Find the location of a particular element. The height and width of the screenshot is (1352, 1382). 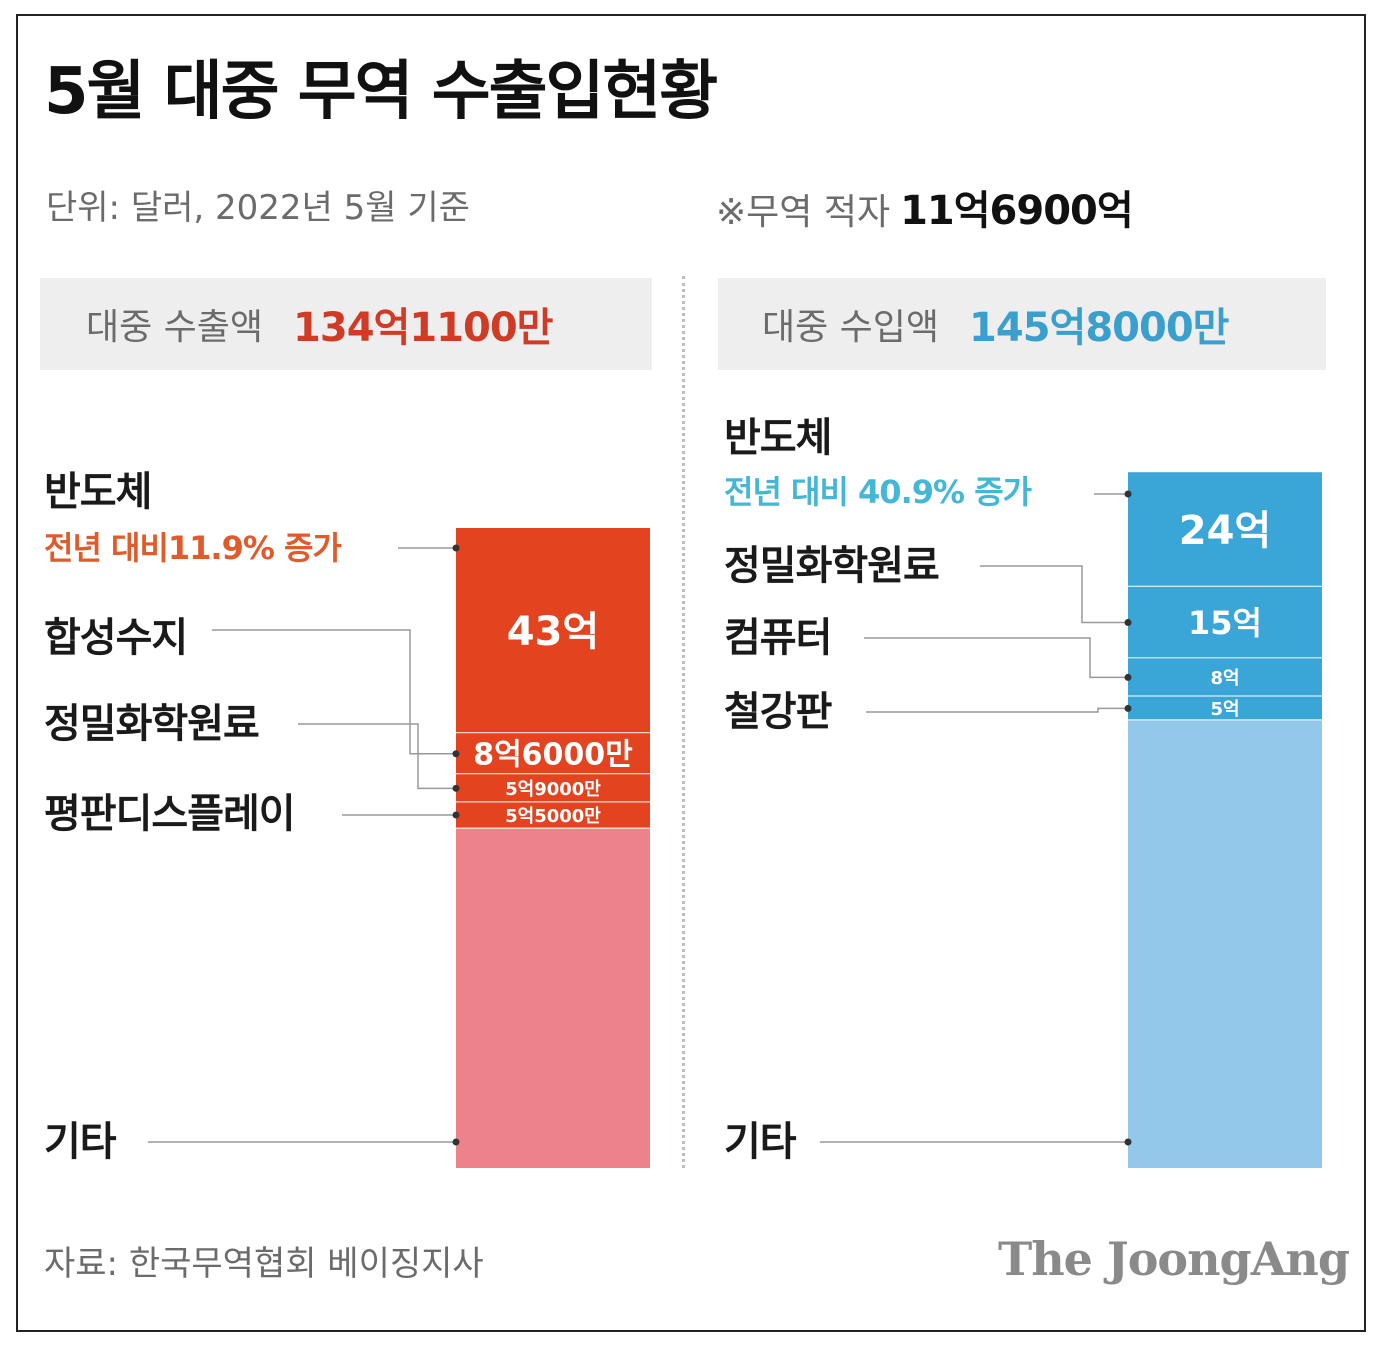

unit-note: 단위: 달러, 2022년 5월 기준 is located at coordinates (258, 208).